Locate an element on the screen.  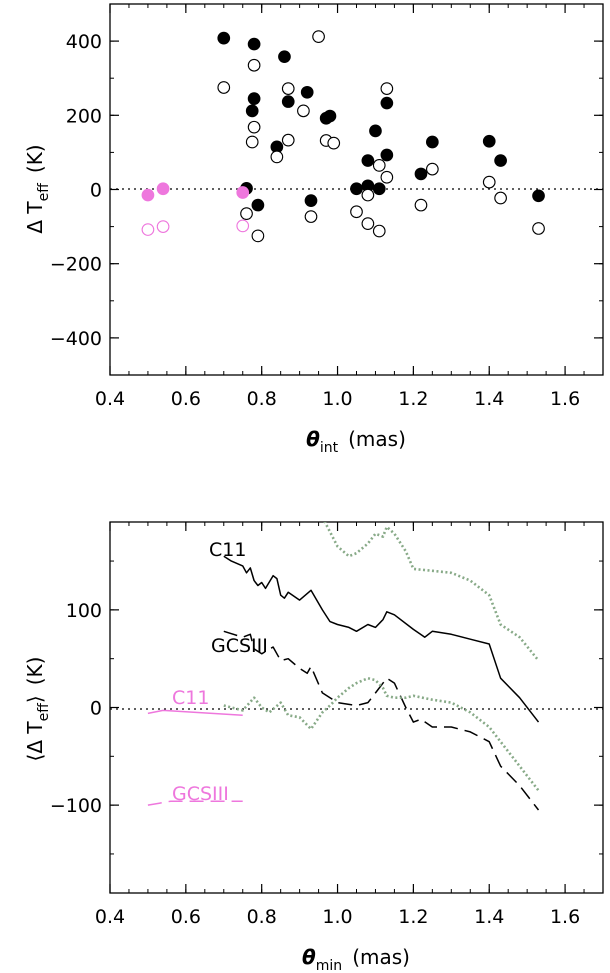
bottom-y-subscript: eff is located at coordinates (44, 712).